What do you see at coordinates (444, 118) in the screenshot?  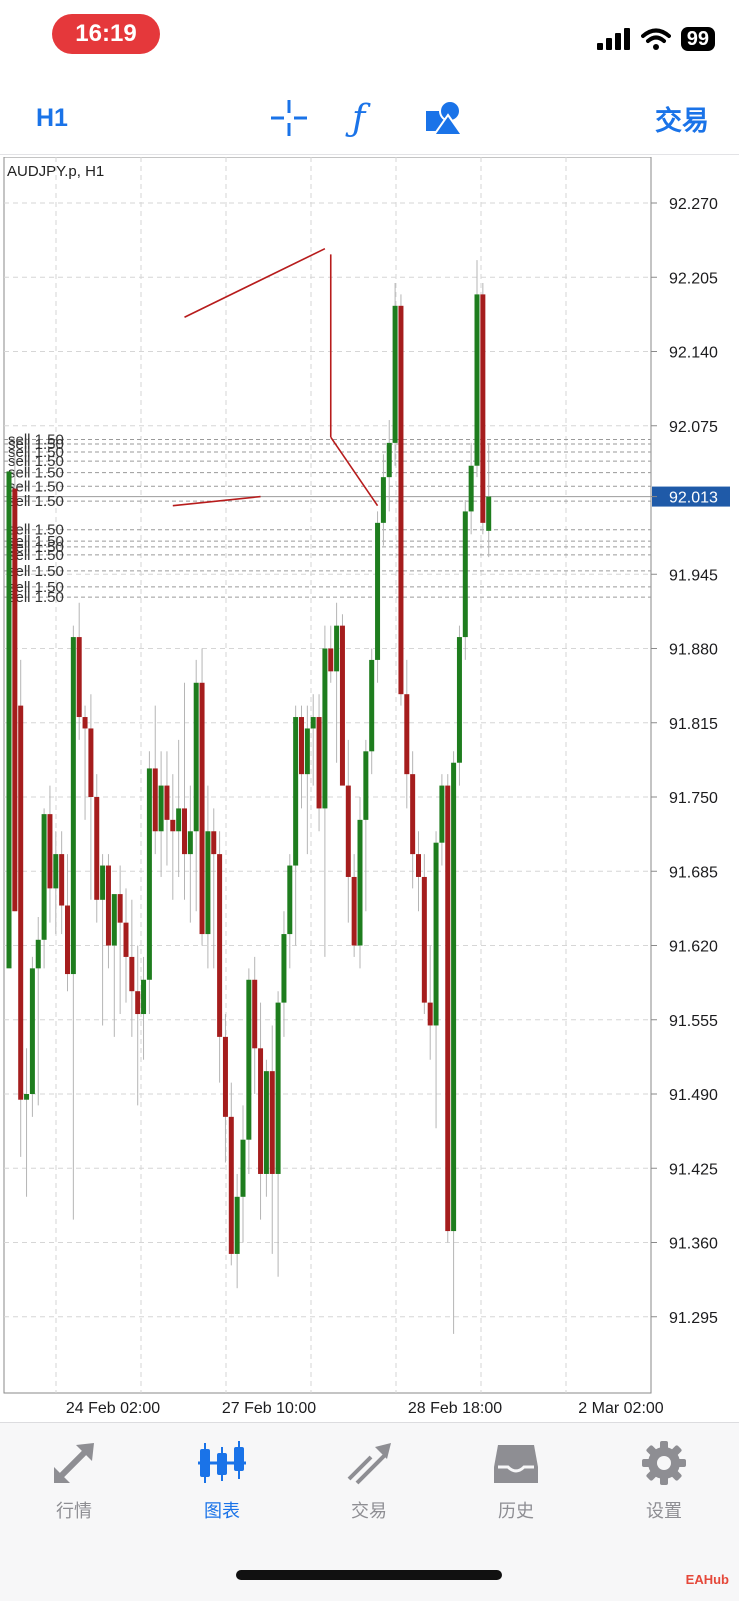 I see `objects-icon` at bounding box center [444, 118].